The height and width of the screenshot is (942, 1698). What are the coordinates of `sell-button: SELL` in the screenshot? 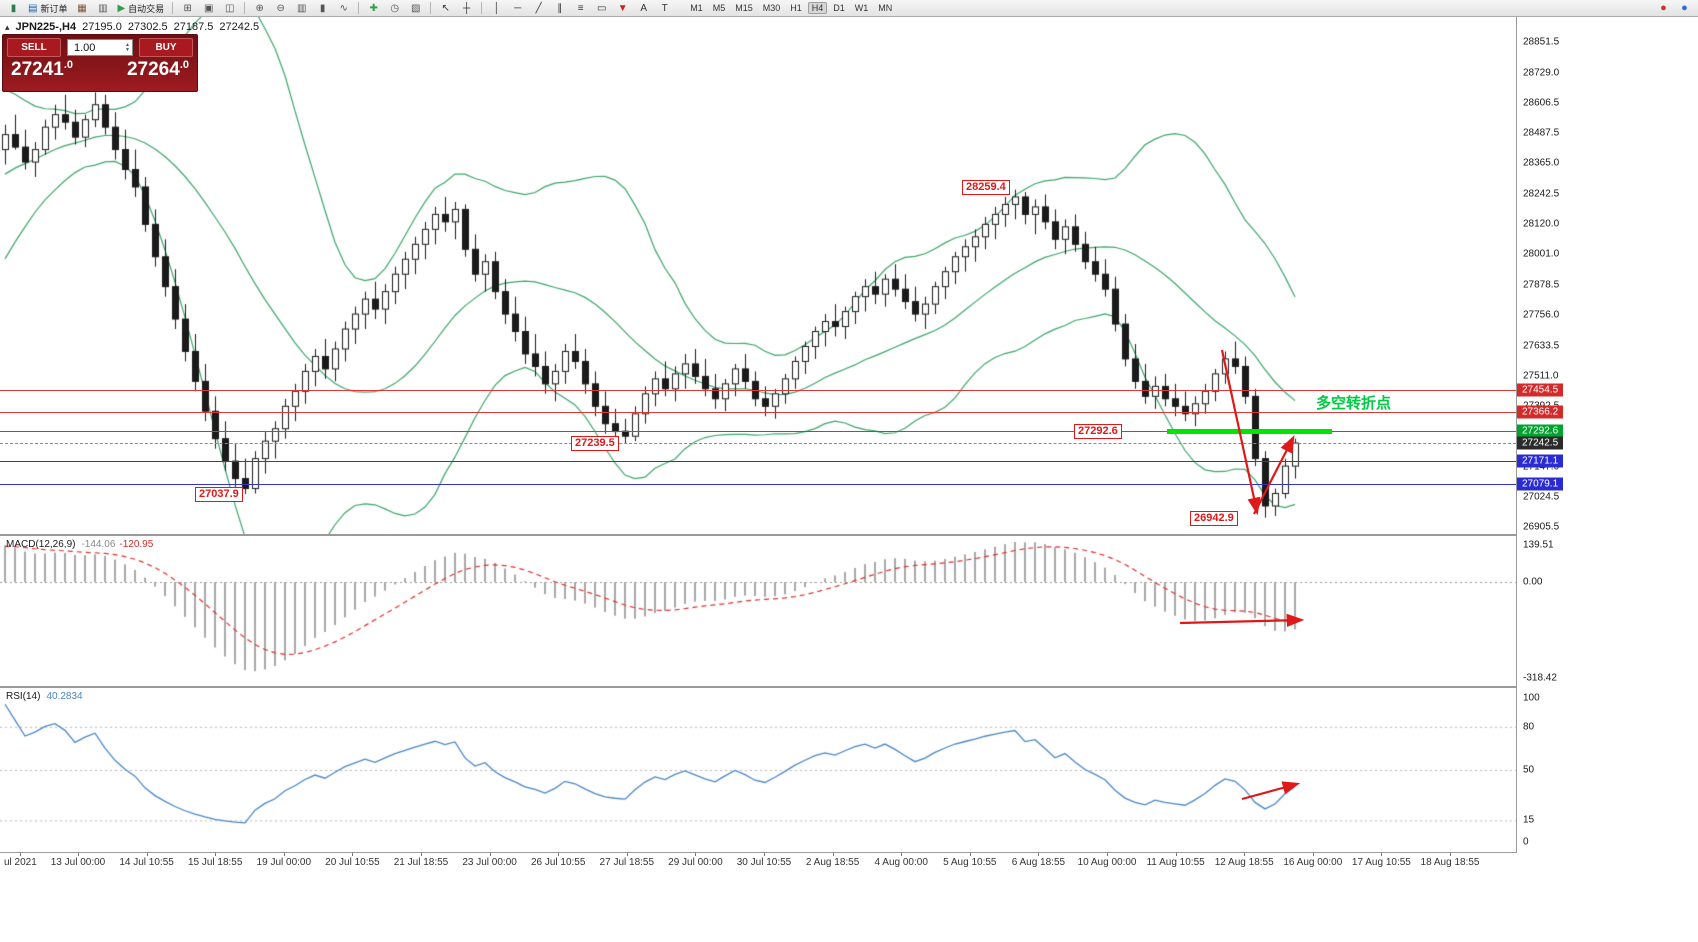 It's located at (34, 47).